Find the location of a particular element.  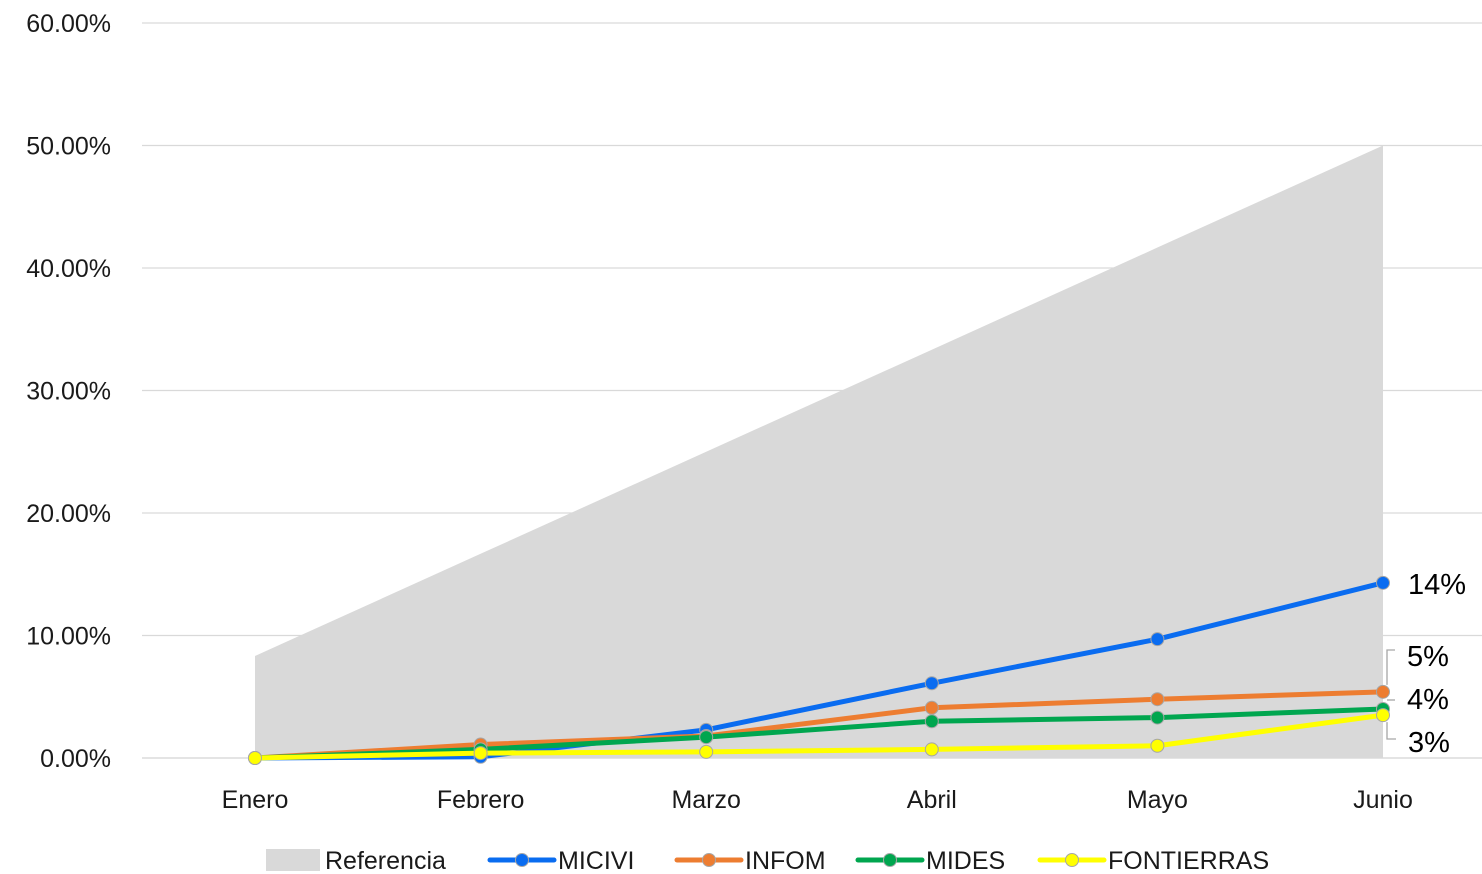

x-tick-label: Junio is located at coordinates (1383, 800).